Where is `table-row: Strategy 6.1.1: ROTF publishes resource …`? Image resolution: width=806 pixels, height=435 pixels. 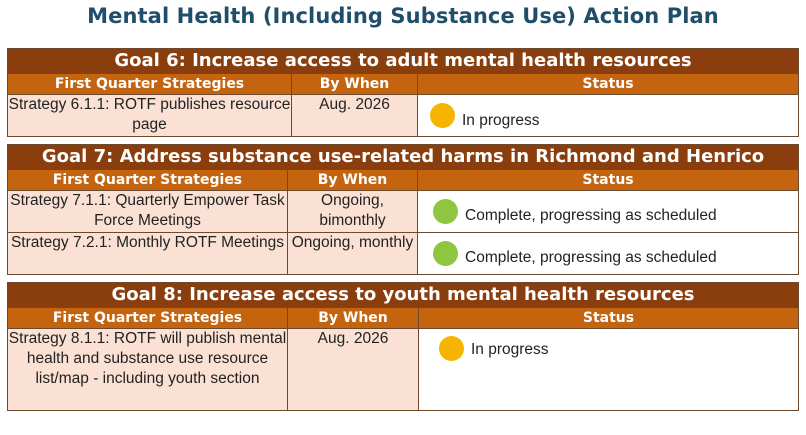 table-row: Strategy 6.1.1: ROTF publishes resource … is located at coordinates (403, 115).